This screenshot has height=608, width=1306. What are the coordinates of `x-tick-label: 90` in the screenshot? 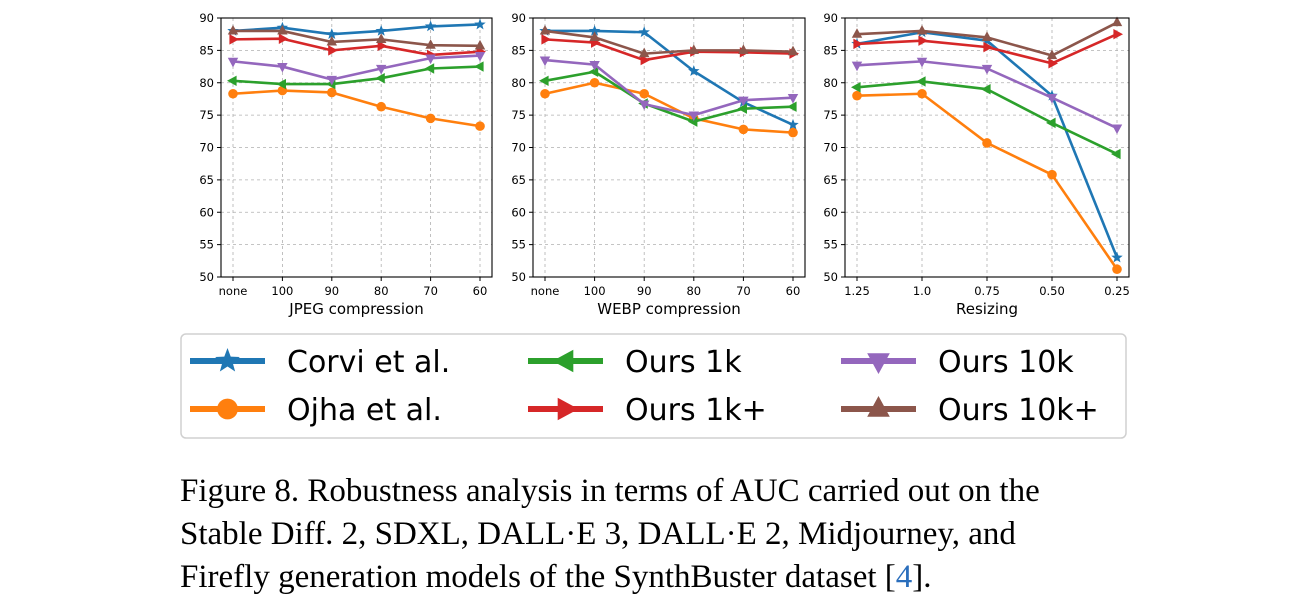 It's located at (644, 291).